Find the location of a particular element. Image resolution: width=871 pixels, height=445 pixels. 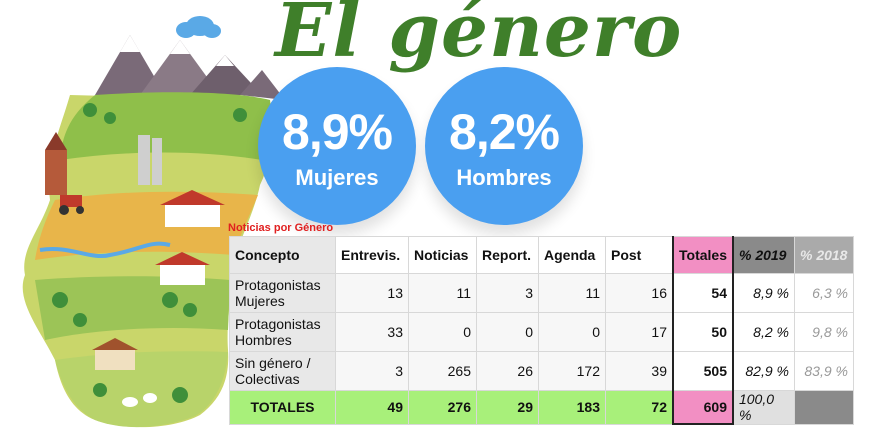

river-icon is located at coordinates (105, 249).